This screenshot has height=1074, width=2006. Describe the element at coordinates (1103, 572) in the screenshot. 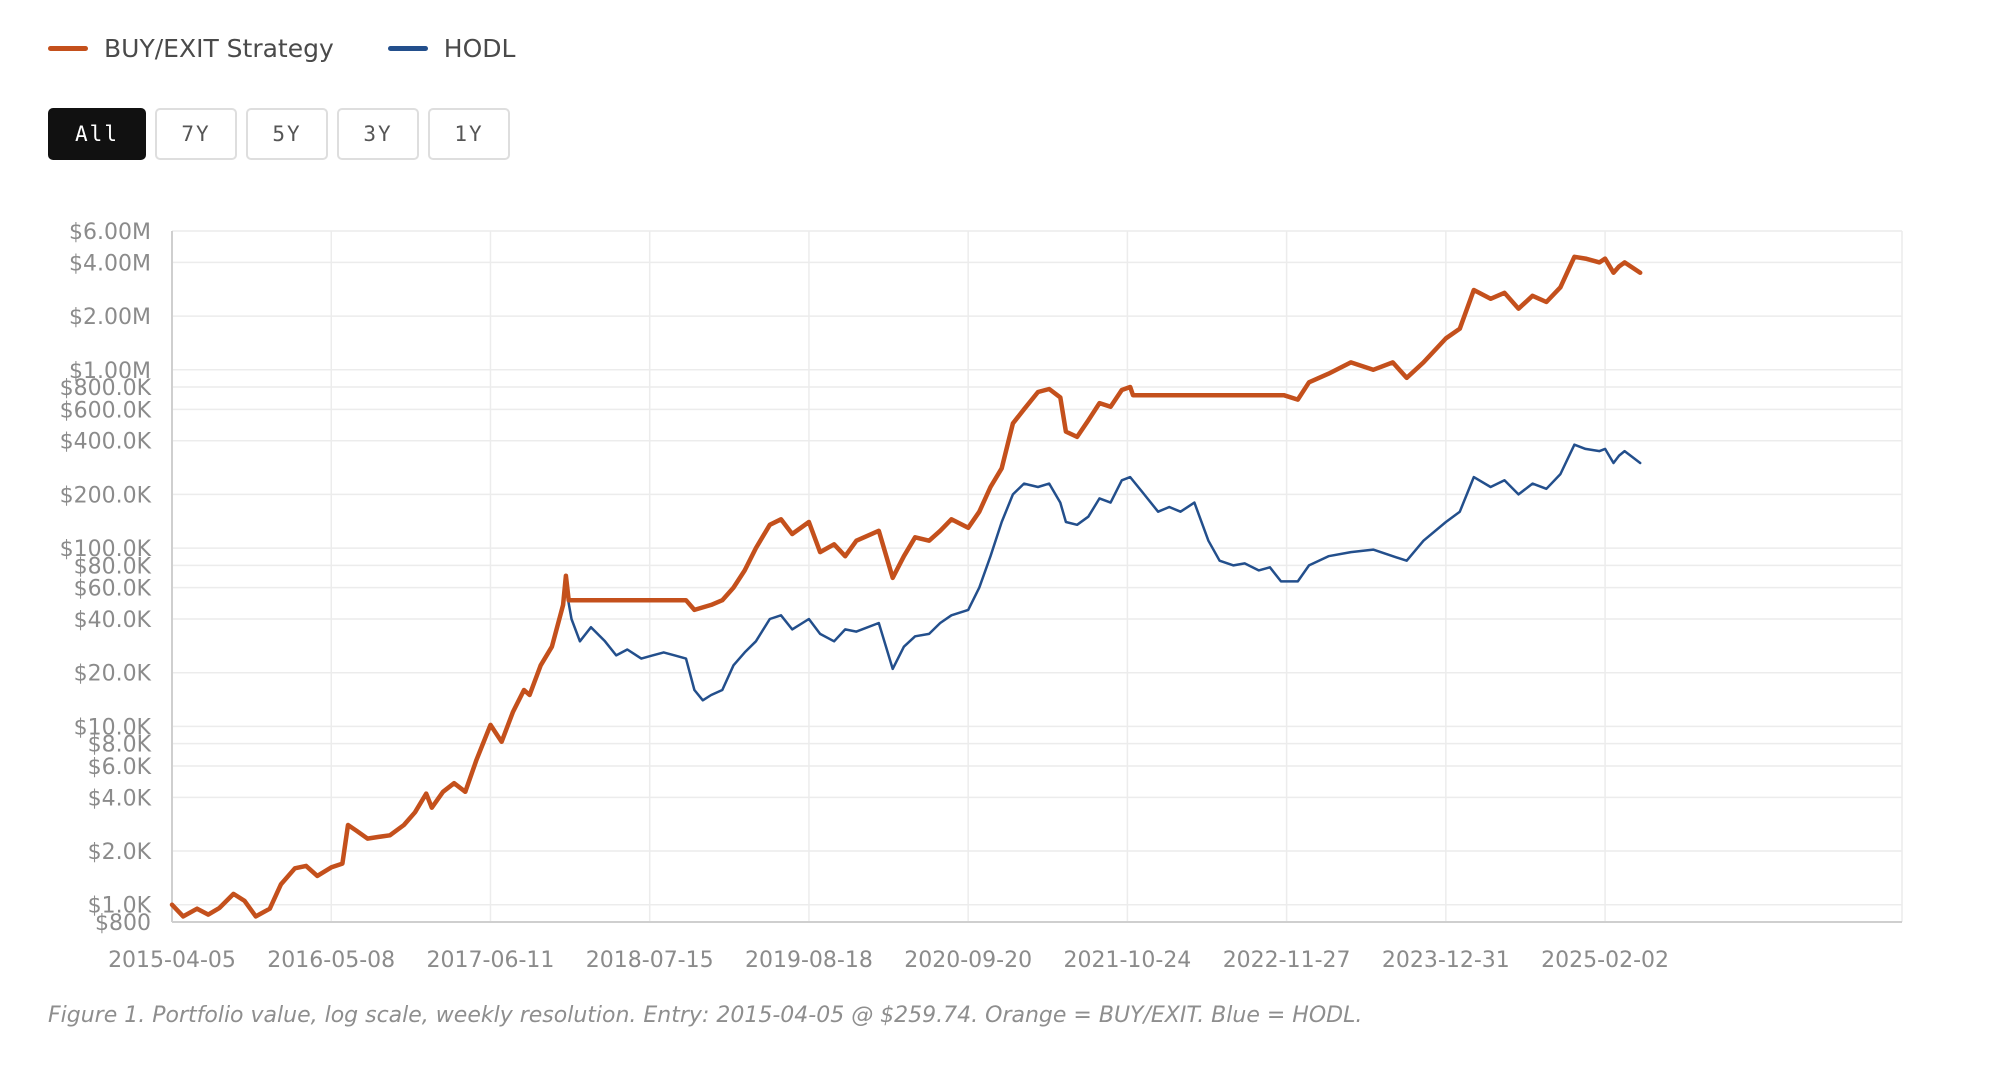

I see `hodl-line` at that location.